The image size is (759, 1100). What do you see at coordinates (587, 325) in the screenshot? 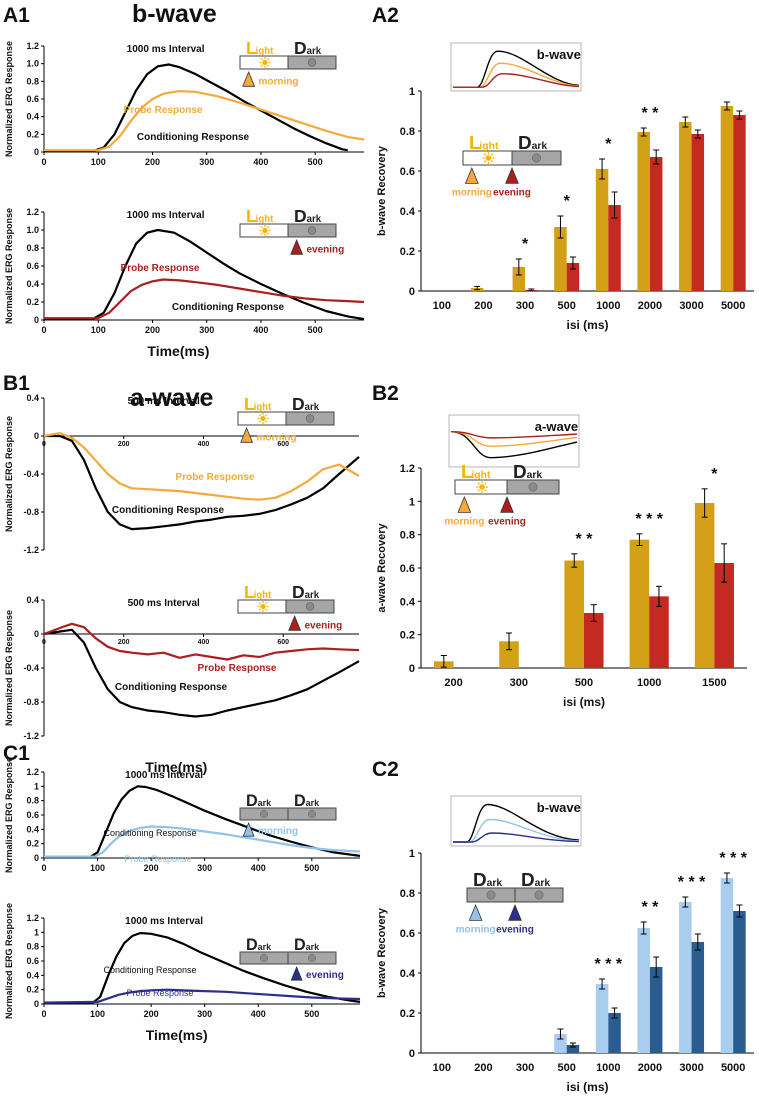
I see `x-axis-label: isi (ms)` at bounding box center [587, 325].